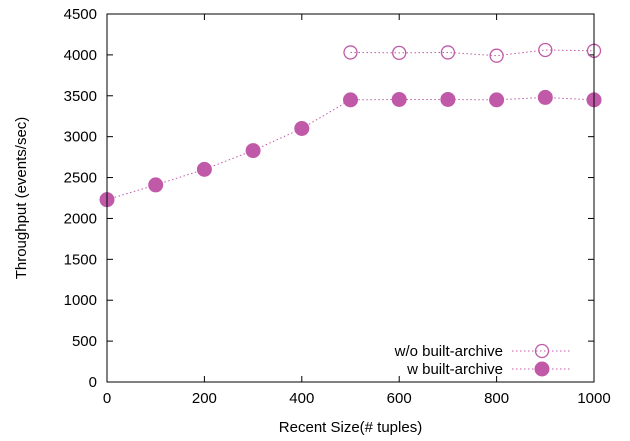 This screenshot has width=630, height=441. Describe the element at coordinates (80, 55) in the screenshot. I see `y-tick-label: 4000` at that location.